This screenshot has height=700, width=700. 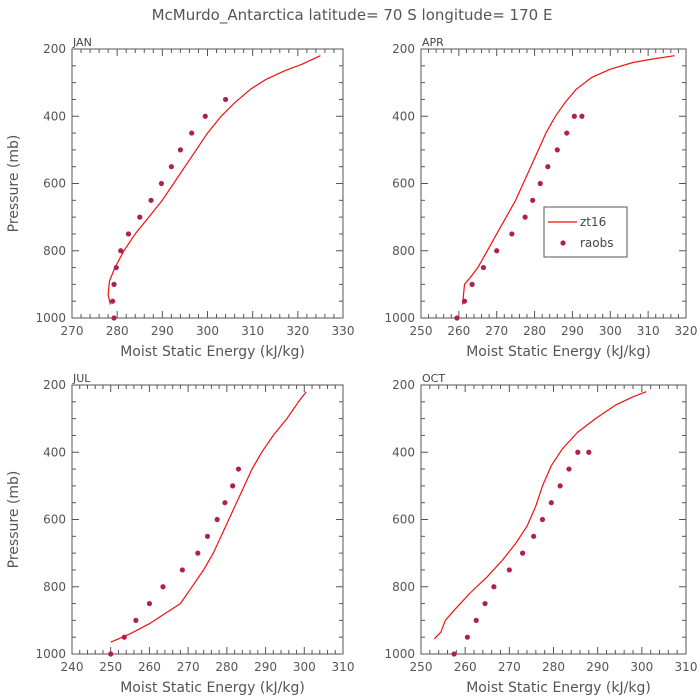 I want to click on legend-box, so click(x=585, y=232).